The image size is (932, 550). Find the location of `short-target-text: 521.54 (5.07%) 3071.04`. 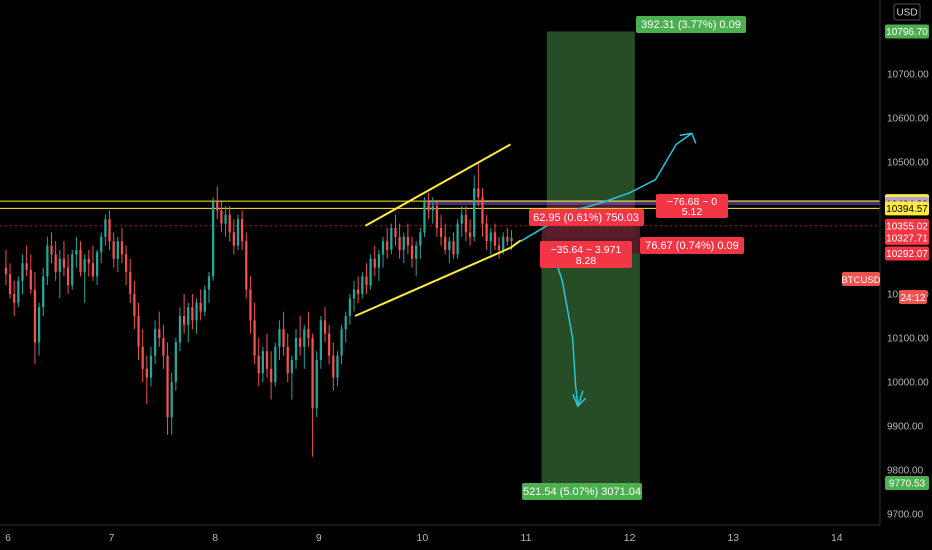

short-target-text: 521.54 (5.07%) 3071.04 is located at coordinates (582, 492).